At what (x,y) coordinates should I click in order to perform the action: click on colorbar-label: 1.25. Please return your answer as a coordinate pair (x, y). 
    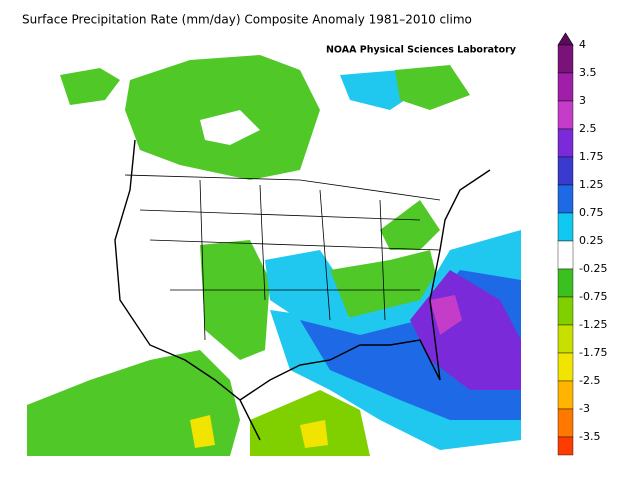
    Looking at the image, I should click on (591, 184).